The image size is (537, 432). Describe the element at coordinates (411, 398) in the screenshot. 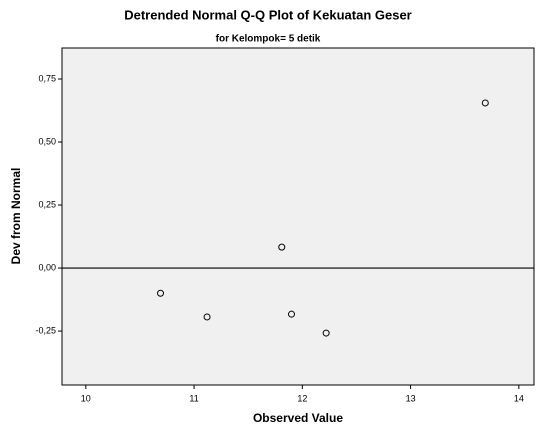

I see `x-tick-label: 13` at that location.